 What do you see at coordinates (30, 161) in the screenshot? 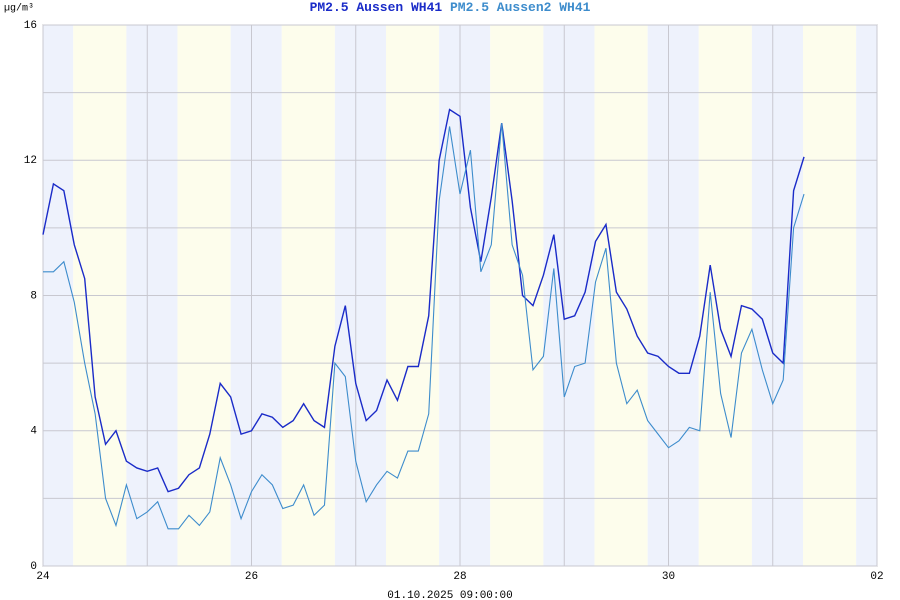
I see `y-tick-label: 12` at bounding box center [30, 161].